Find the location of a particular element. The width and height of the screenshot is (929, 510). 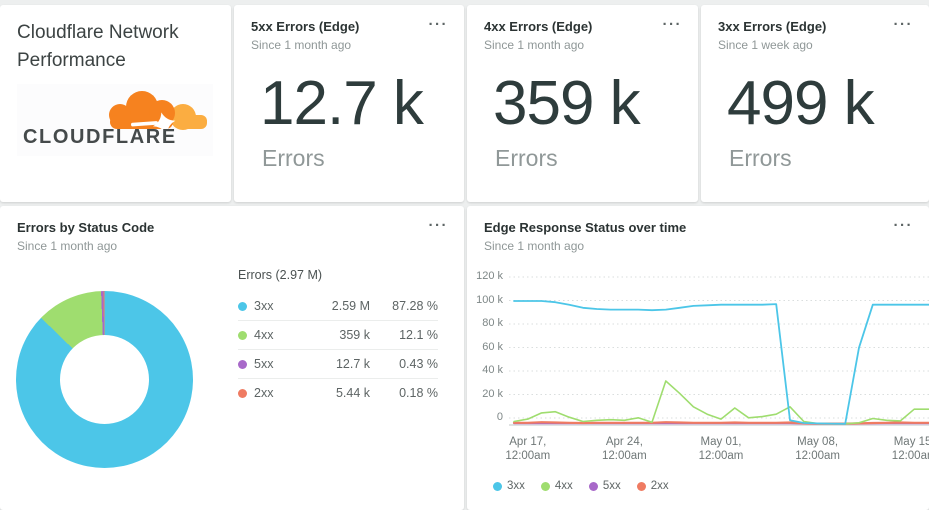

cloudflare-cloud-icon is located at coordinates (158, 112).